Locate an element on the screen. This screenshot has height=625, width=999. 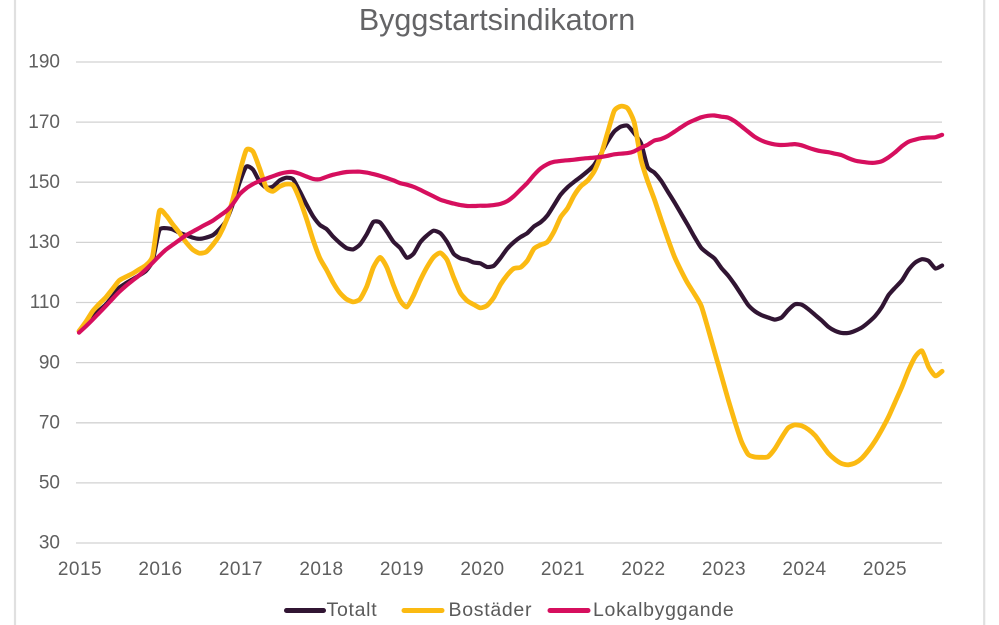
svg-text: 2021 is located at coordinates (563, 569).